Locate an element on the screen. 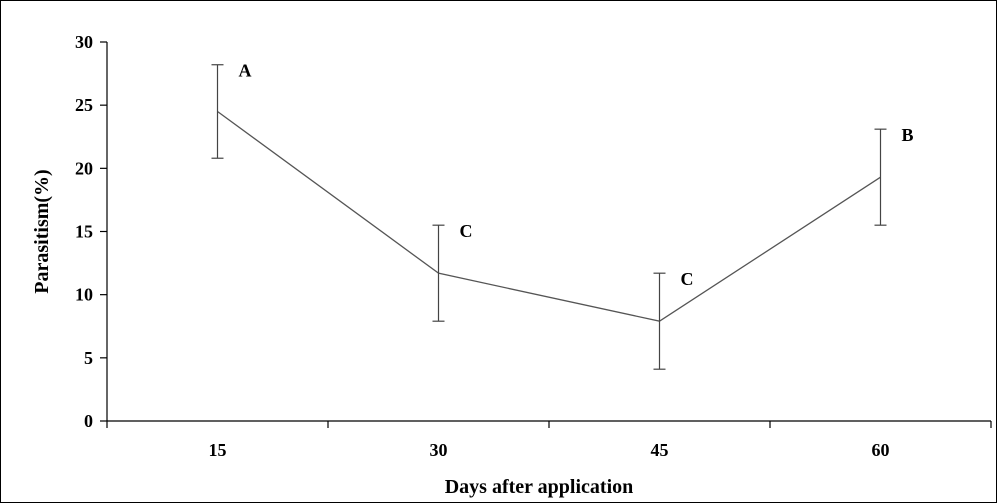  y-tick-label: 10 is located at coordinates (84, 295).